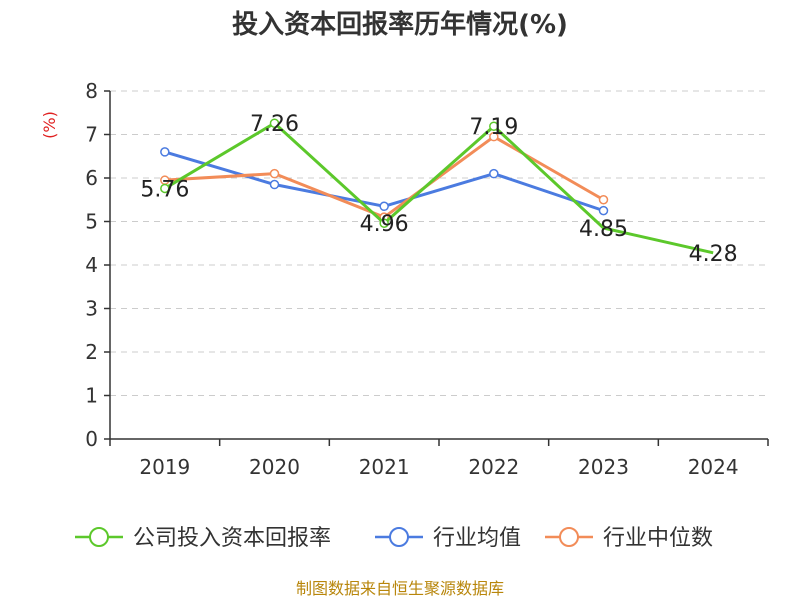 The image size is (800, 600). I want to click on x-tick-label: 2021, so click(384, 467).